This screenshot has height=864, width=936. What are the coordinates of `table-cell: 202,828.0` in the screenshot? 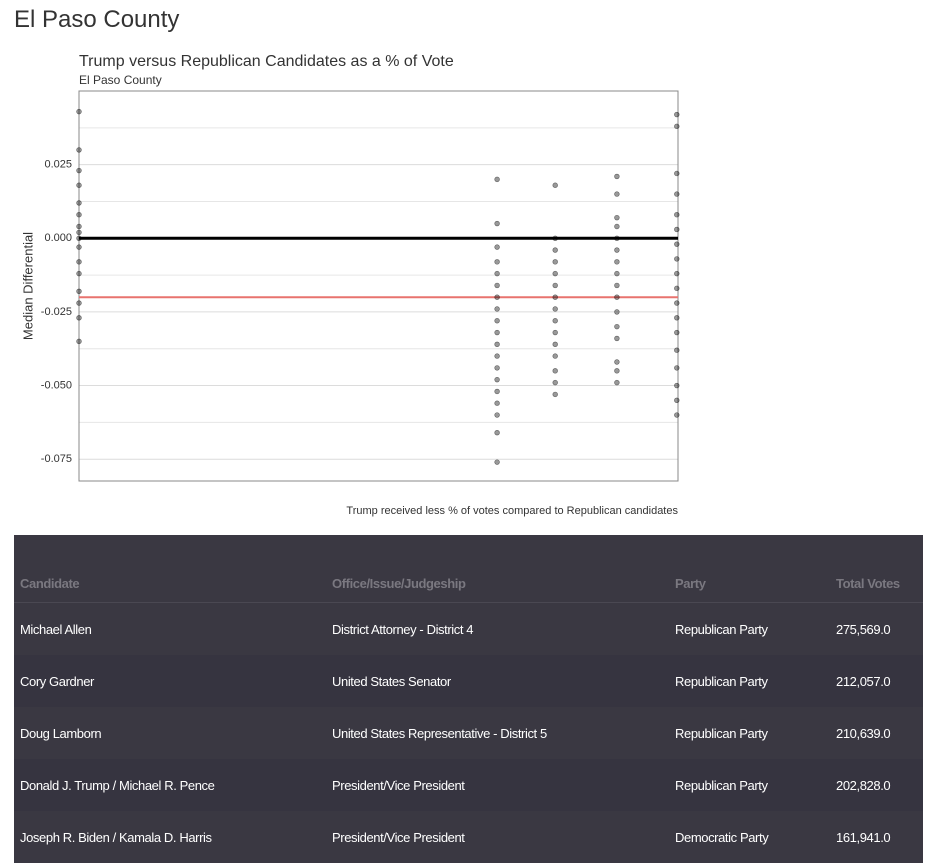 It's located at (863, 785).